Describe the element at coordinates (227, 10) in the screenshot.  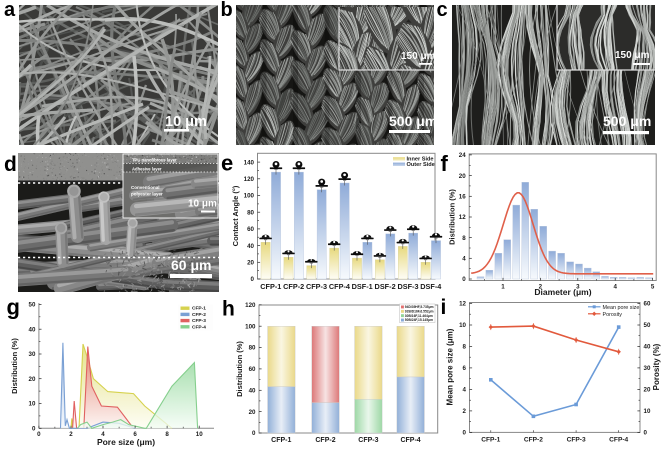
I see `svg-text: b` at that location.